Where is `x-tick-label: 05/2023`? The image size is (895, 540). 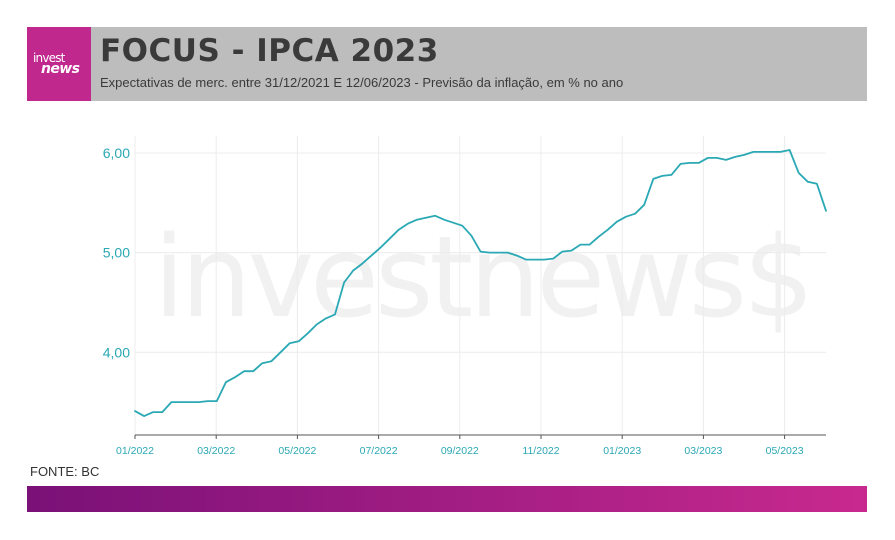
x-tick-label: 05/2023 is located at coordinates (785, 451).